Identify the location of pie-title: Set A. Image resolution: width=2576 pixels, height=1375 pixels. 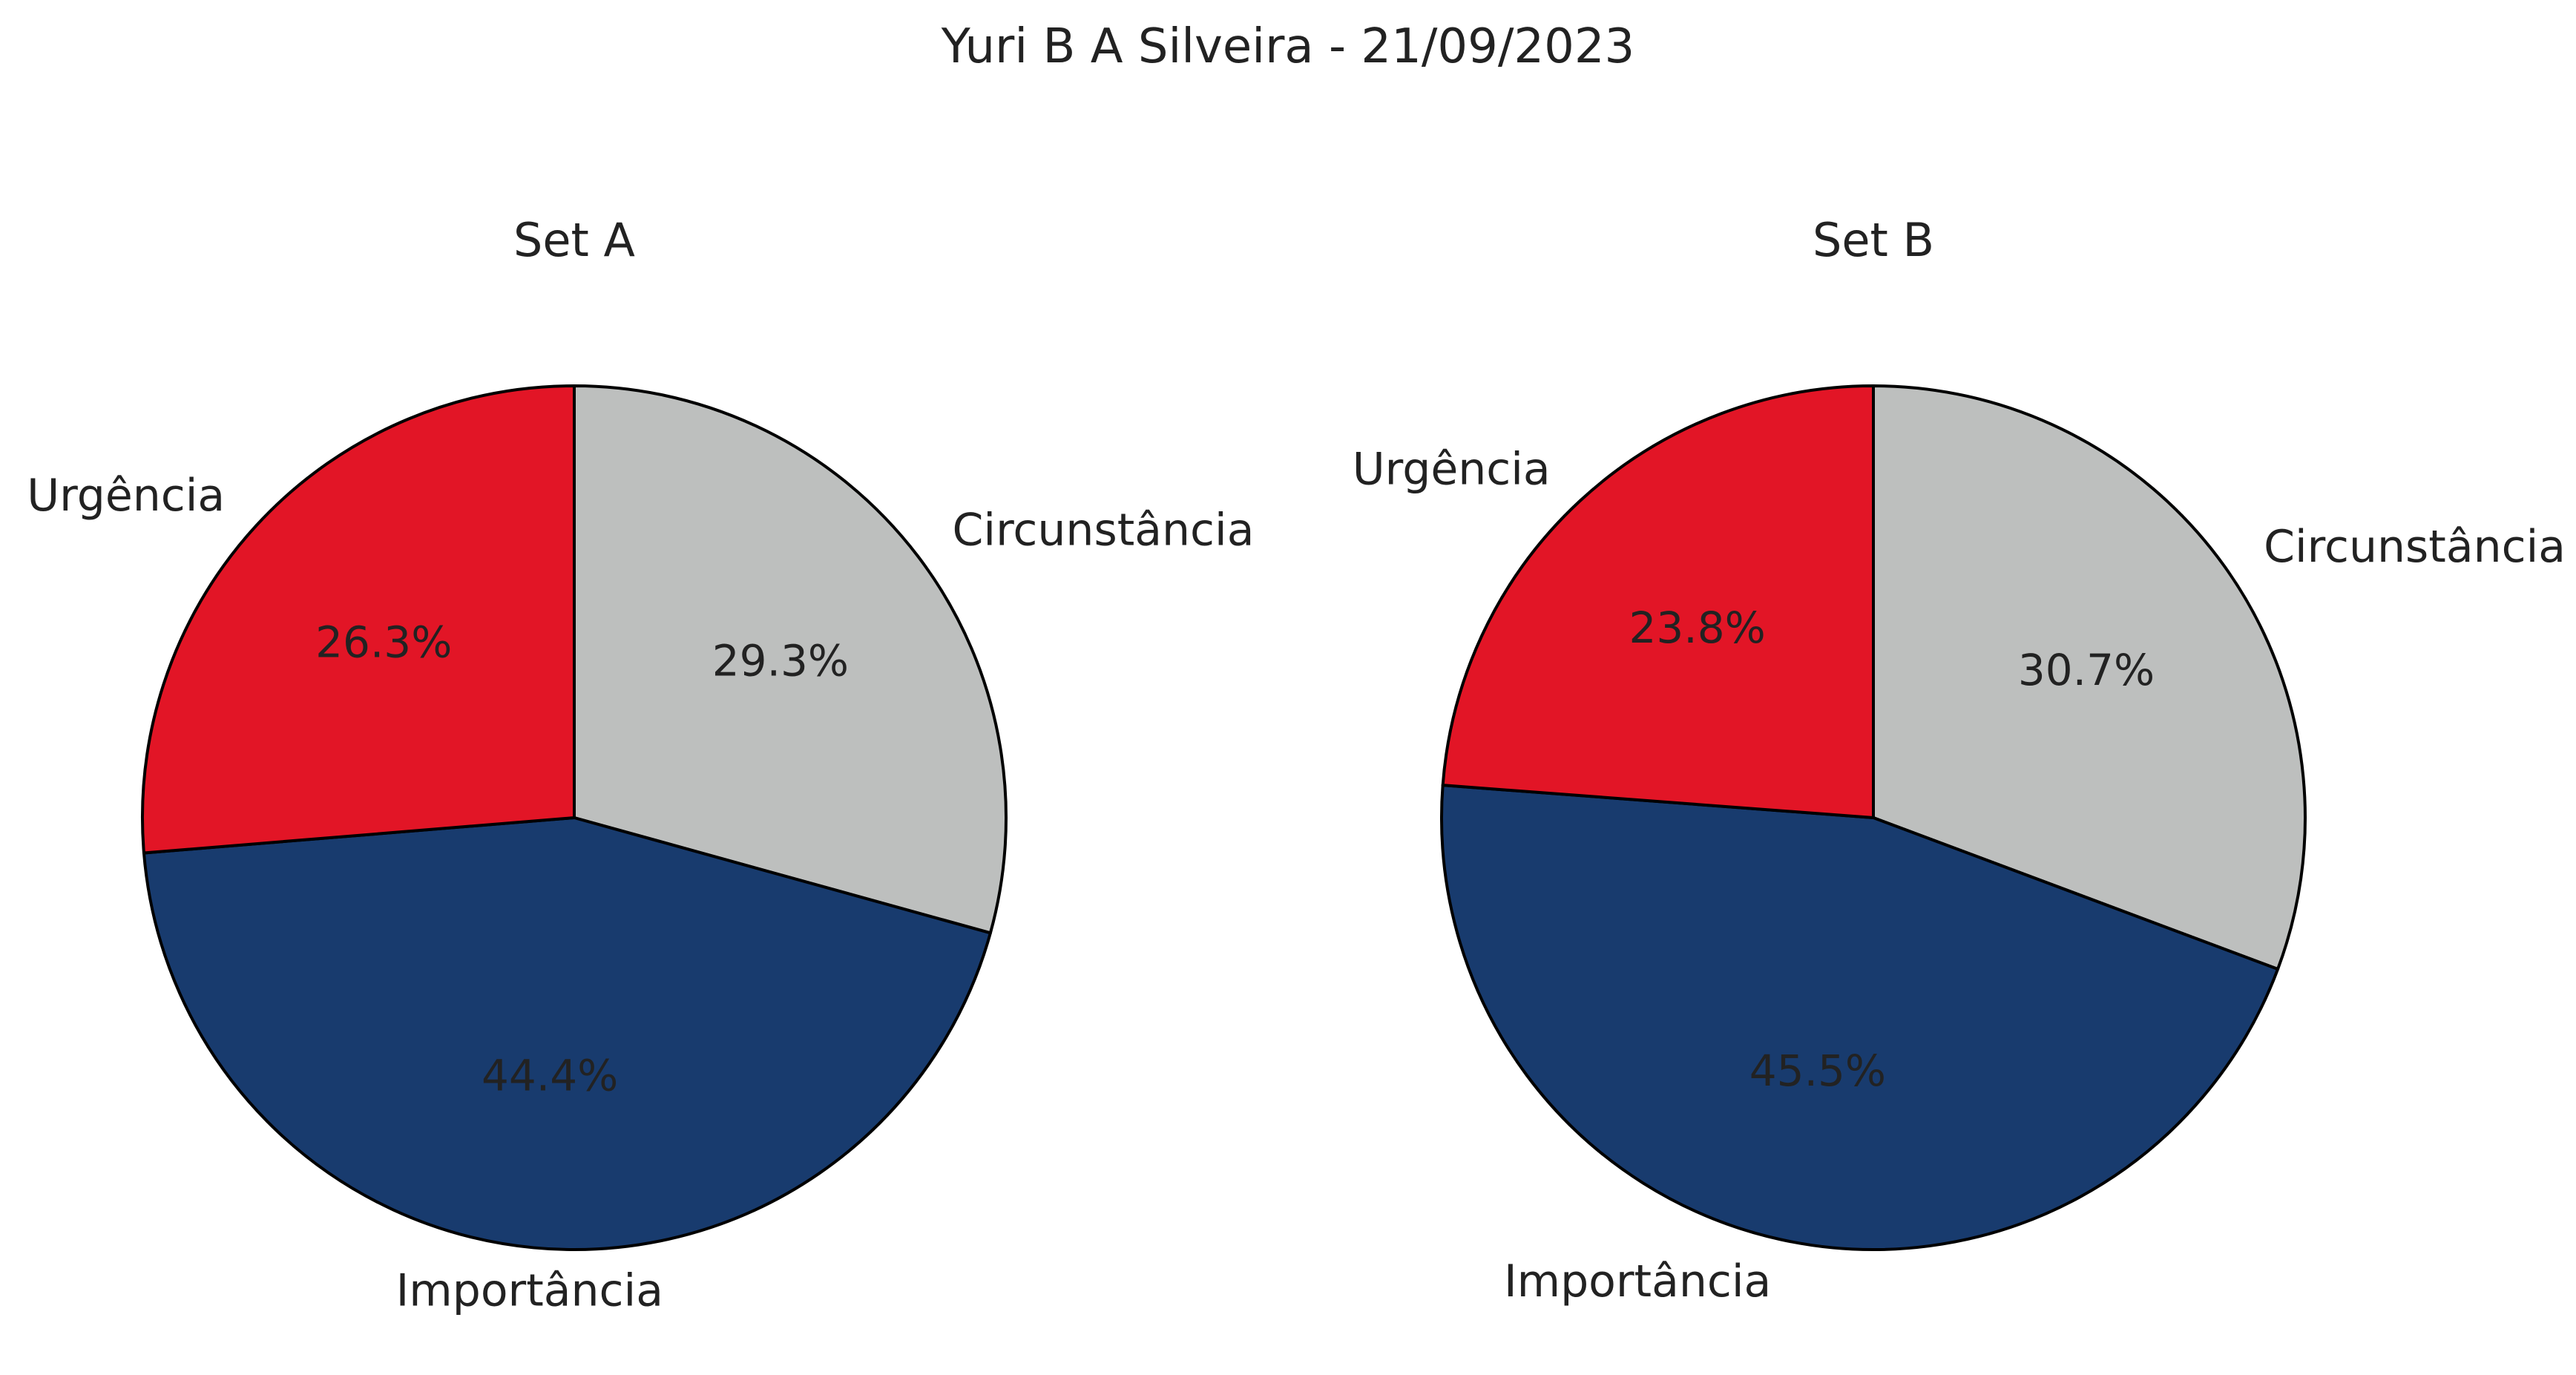
(574, 240).